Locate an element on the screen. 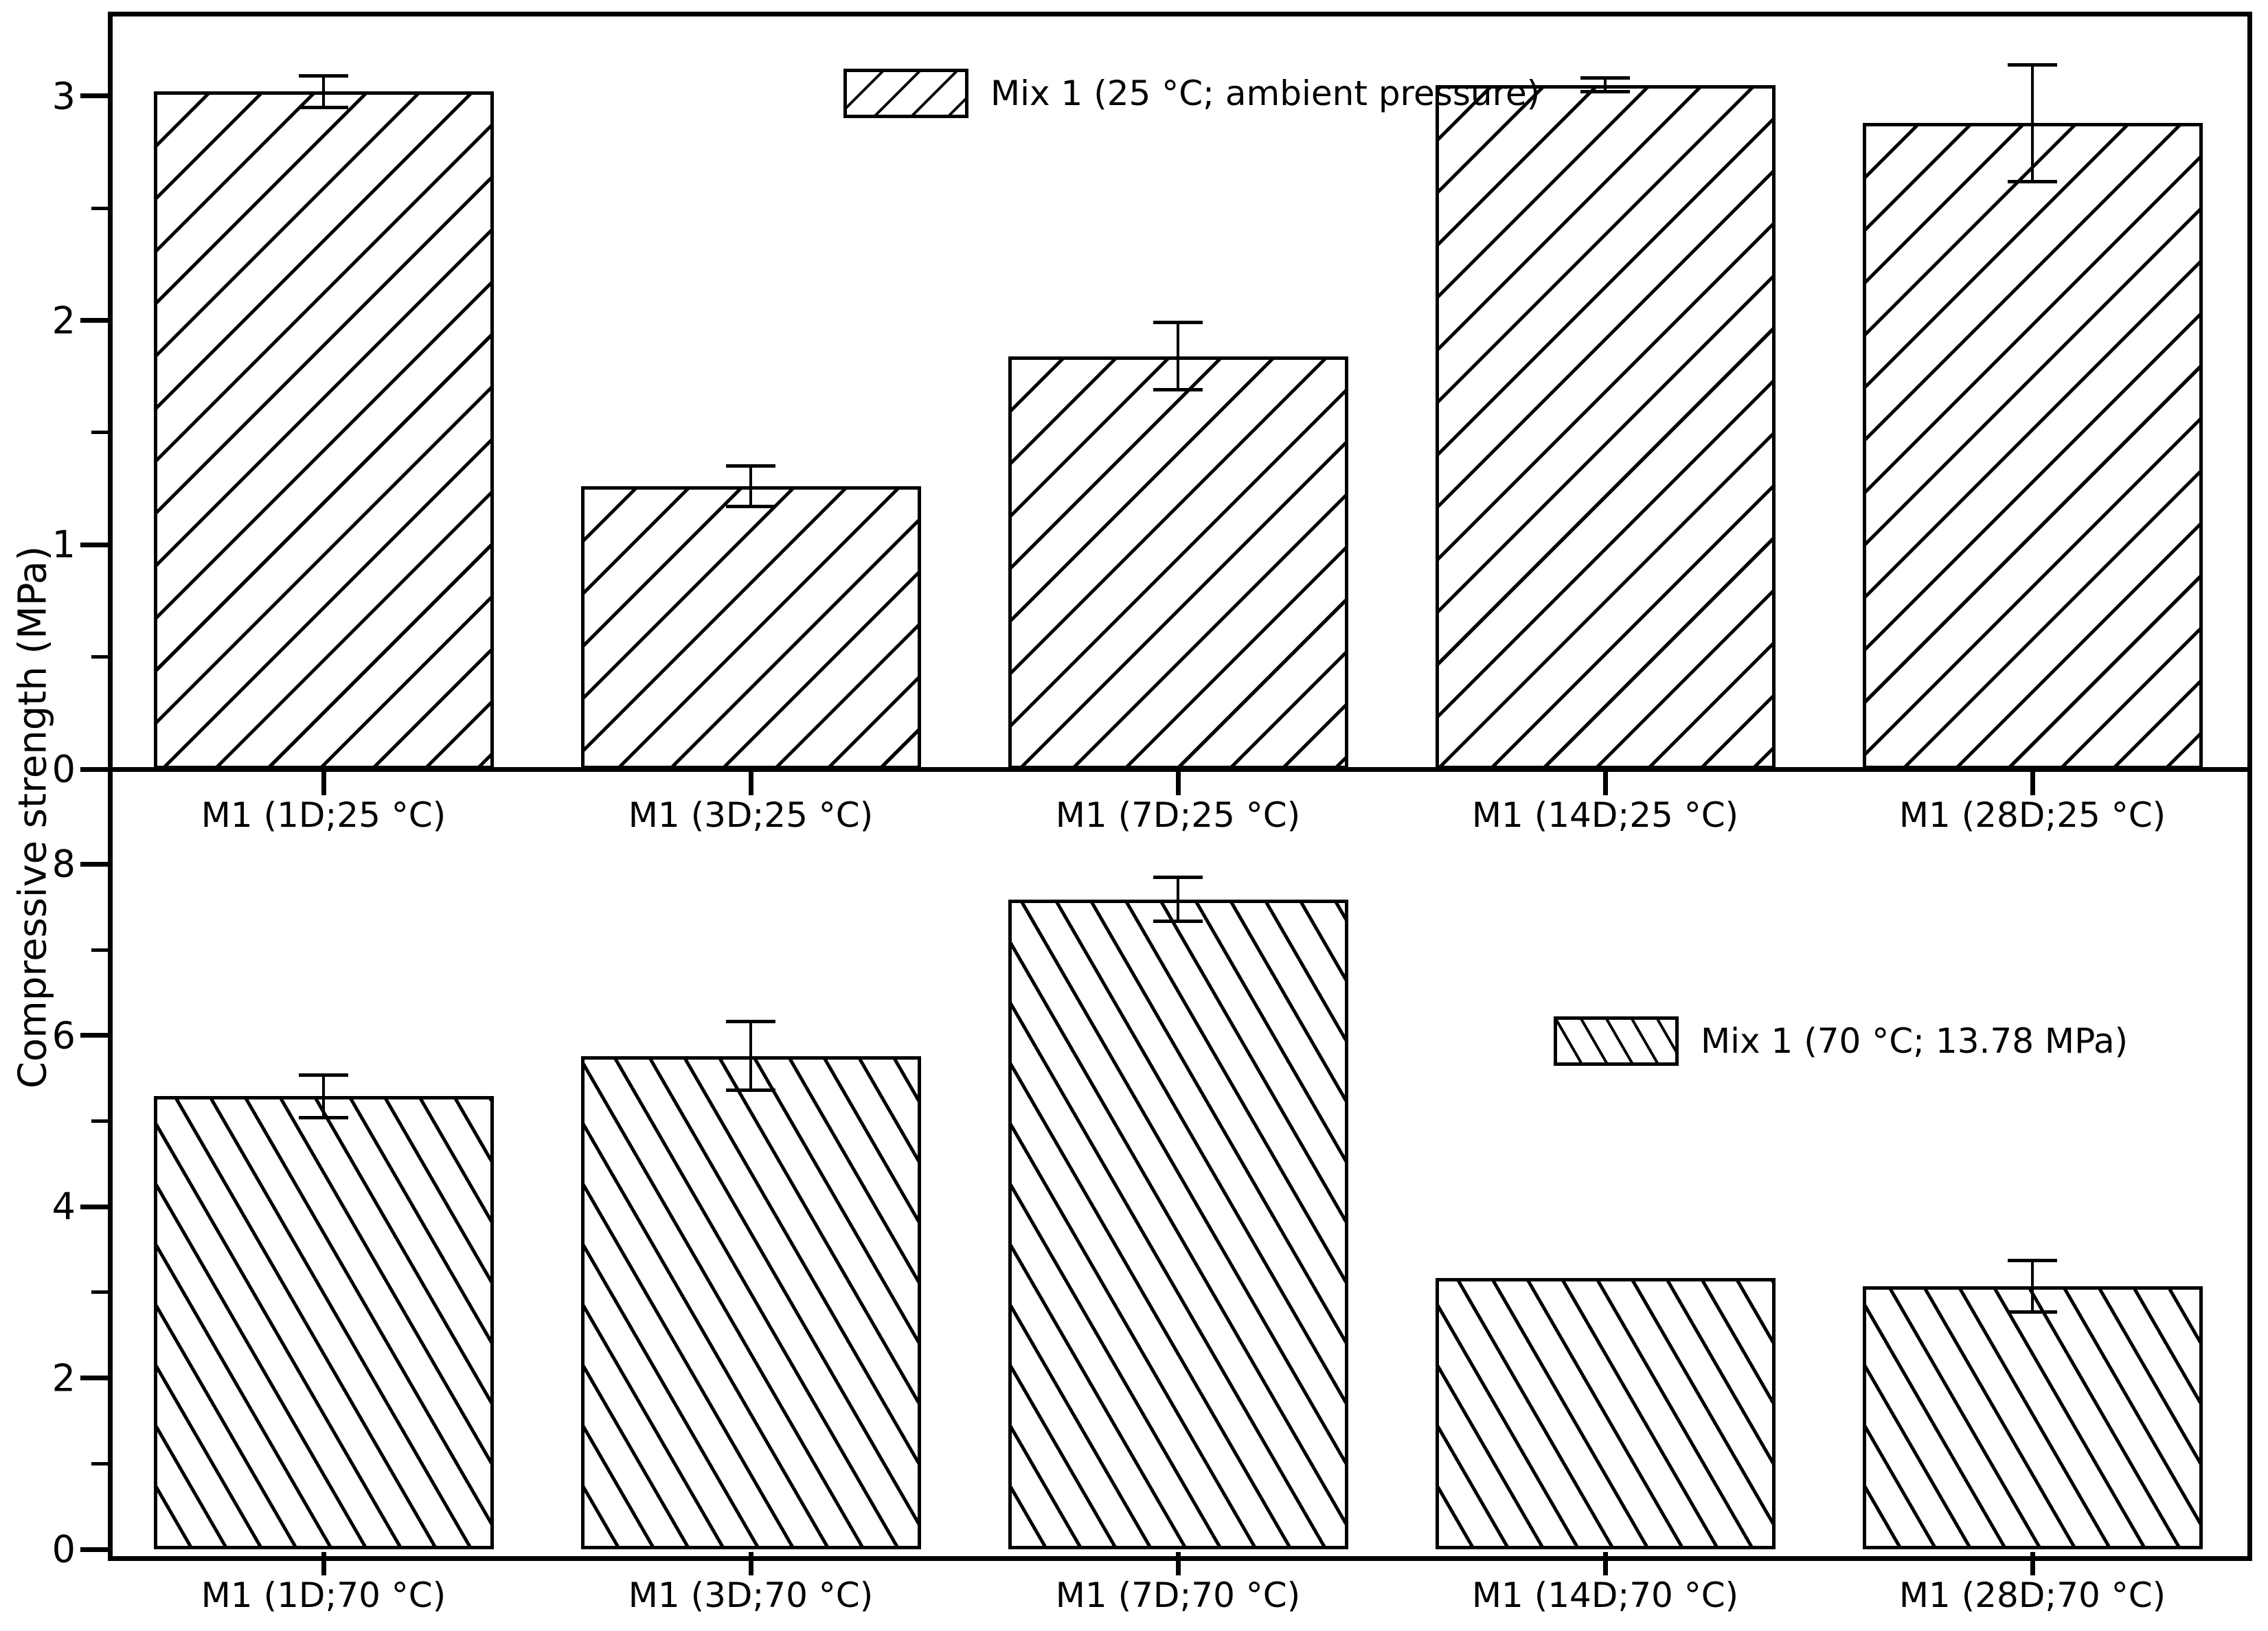 This screenshot has height=1631, width=2268. legend-top-panel: Mix 1 (25 °C; ambient pressure) is located at coordinates (1192, 94).